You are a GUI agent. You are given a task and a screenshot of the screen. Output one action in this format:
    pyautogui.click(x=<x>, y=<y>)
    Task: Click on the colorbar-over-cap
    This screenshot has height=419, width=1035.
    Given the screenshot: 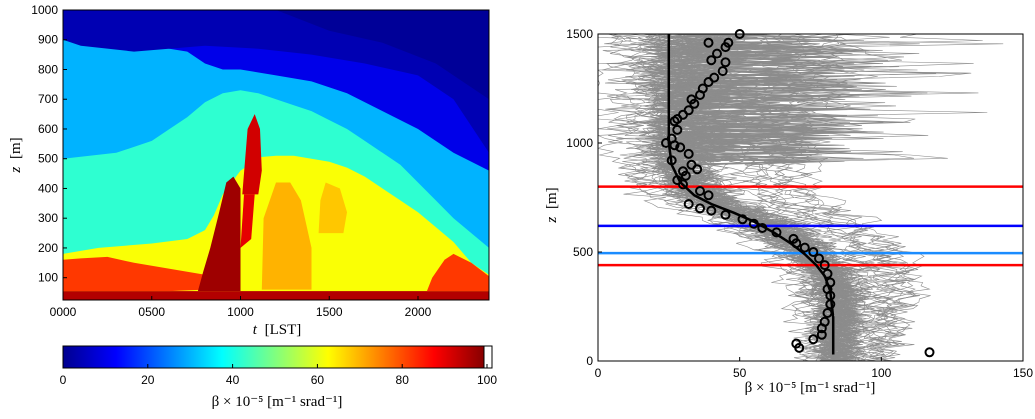 What is the action you would take?
    pyautogui.click(x=488, y=357)
    